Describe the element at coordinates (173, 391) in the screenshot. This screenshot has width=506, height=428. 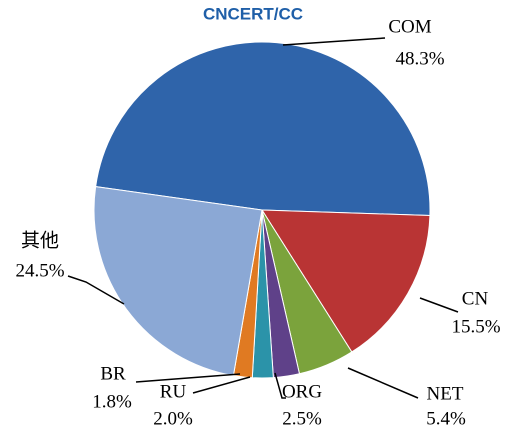
I see `slice-label: RU` at that location.